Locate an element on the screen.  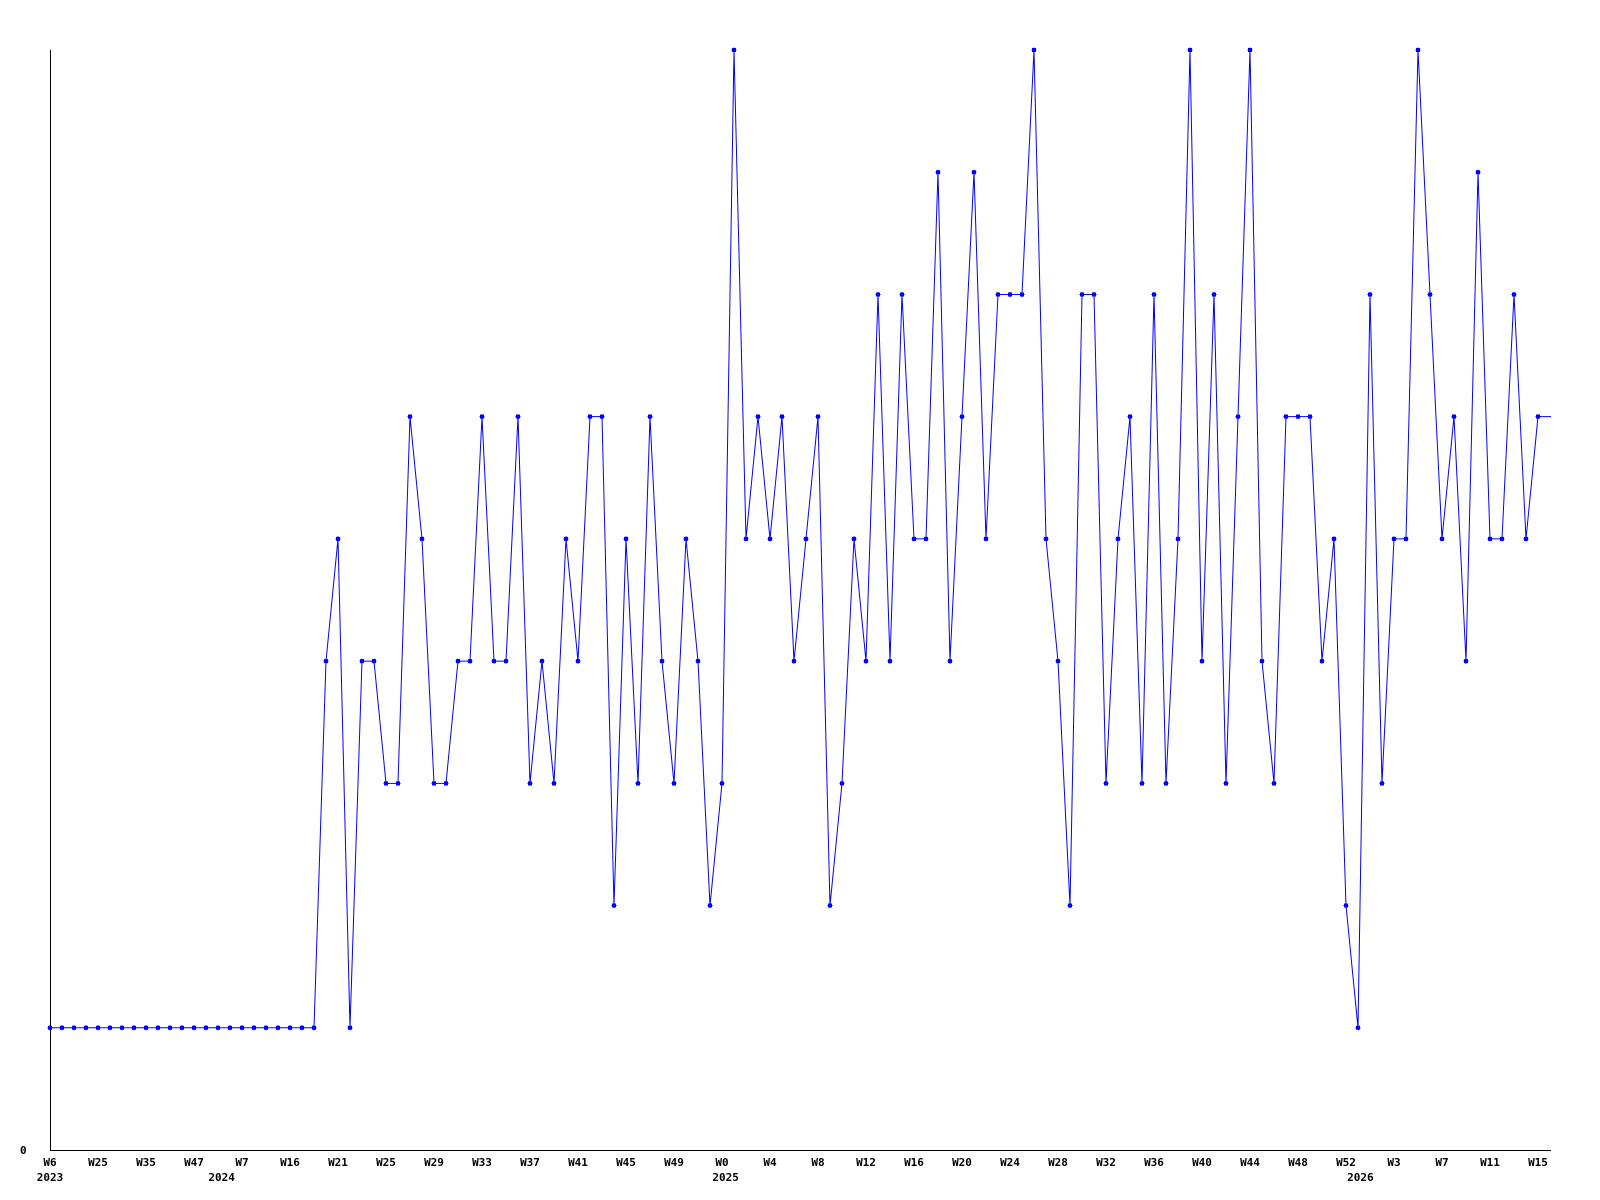
x-tick-label: W33 is located at coordinates (482, 1162).